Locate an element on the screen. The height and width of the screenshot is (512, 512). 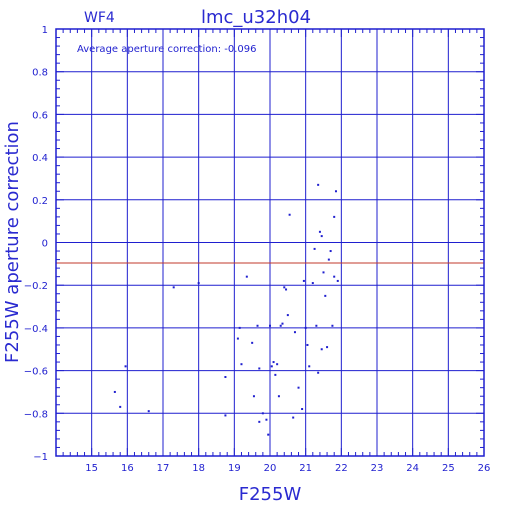
x-tick-label: 25 is located at coordinates (448, 468).